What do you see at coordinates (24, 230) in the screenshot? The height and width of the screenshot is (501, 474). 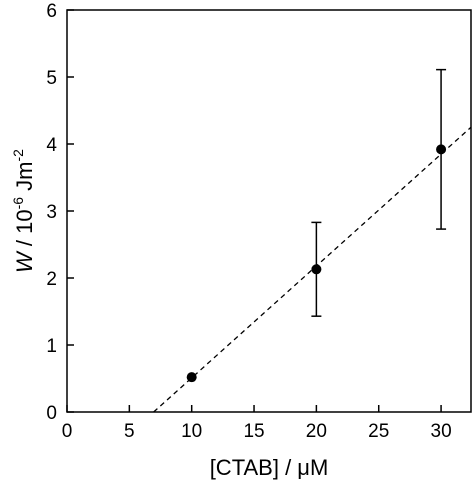 I see `y-label-text: / 10` at bounding box center [24, 230].